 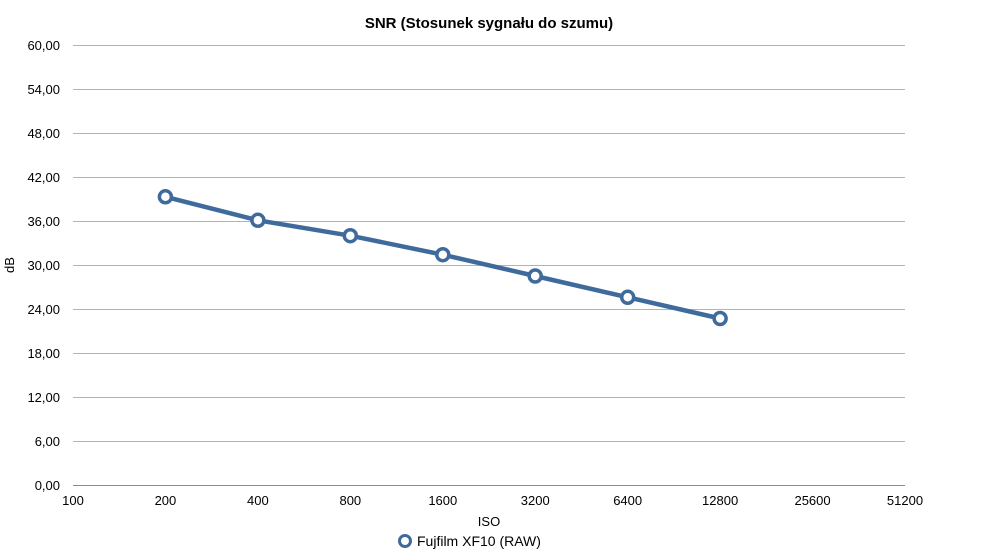 What do you see at coordinates (350, 500) in the screenshot?
I see `x-tick-label: 800` at bounding box center [350, 500].